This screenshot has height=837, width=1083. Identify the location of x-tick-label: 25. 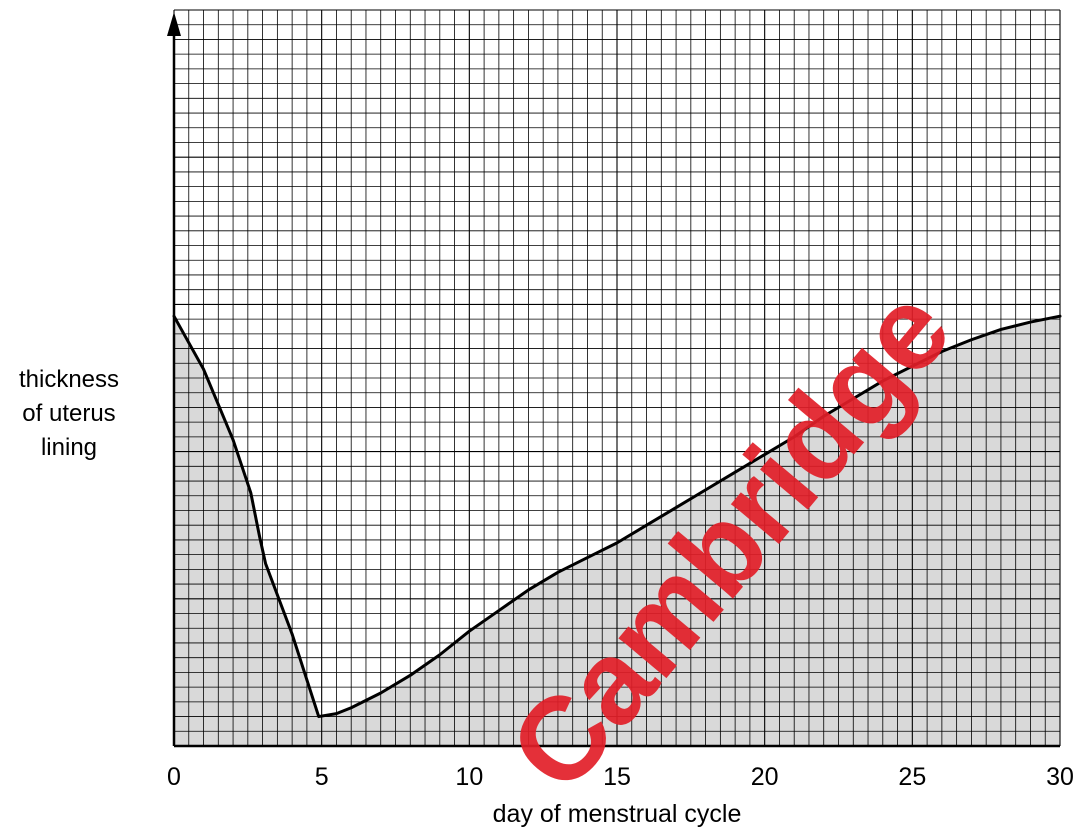
(912, 777).